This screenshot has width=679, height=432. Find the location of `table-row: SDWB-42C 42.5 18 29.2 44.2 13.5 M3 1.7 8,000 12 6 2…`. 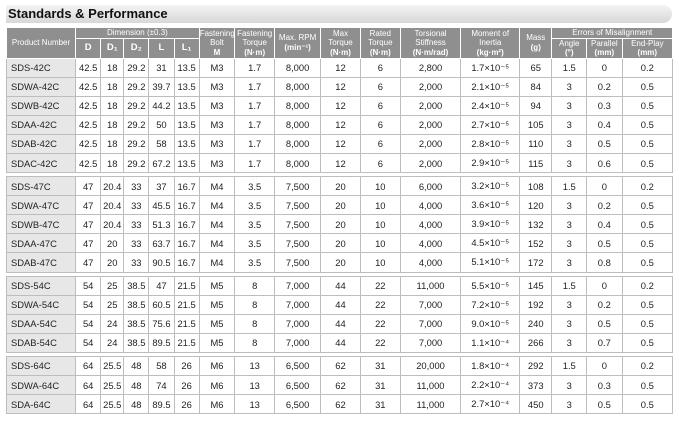

table-row: SDWB-42C 42.5 18 29.2 44.2 13.5 M3 1.7 8,000 12 6 2… is located at coordinates (339, 105).